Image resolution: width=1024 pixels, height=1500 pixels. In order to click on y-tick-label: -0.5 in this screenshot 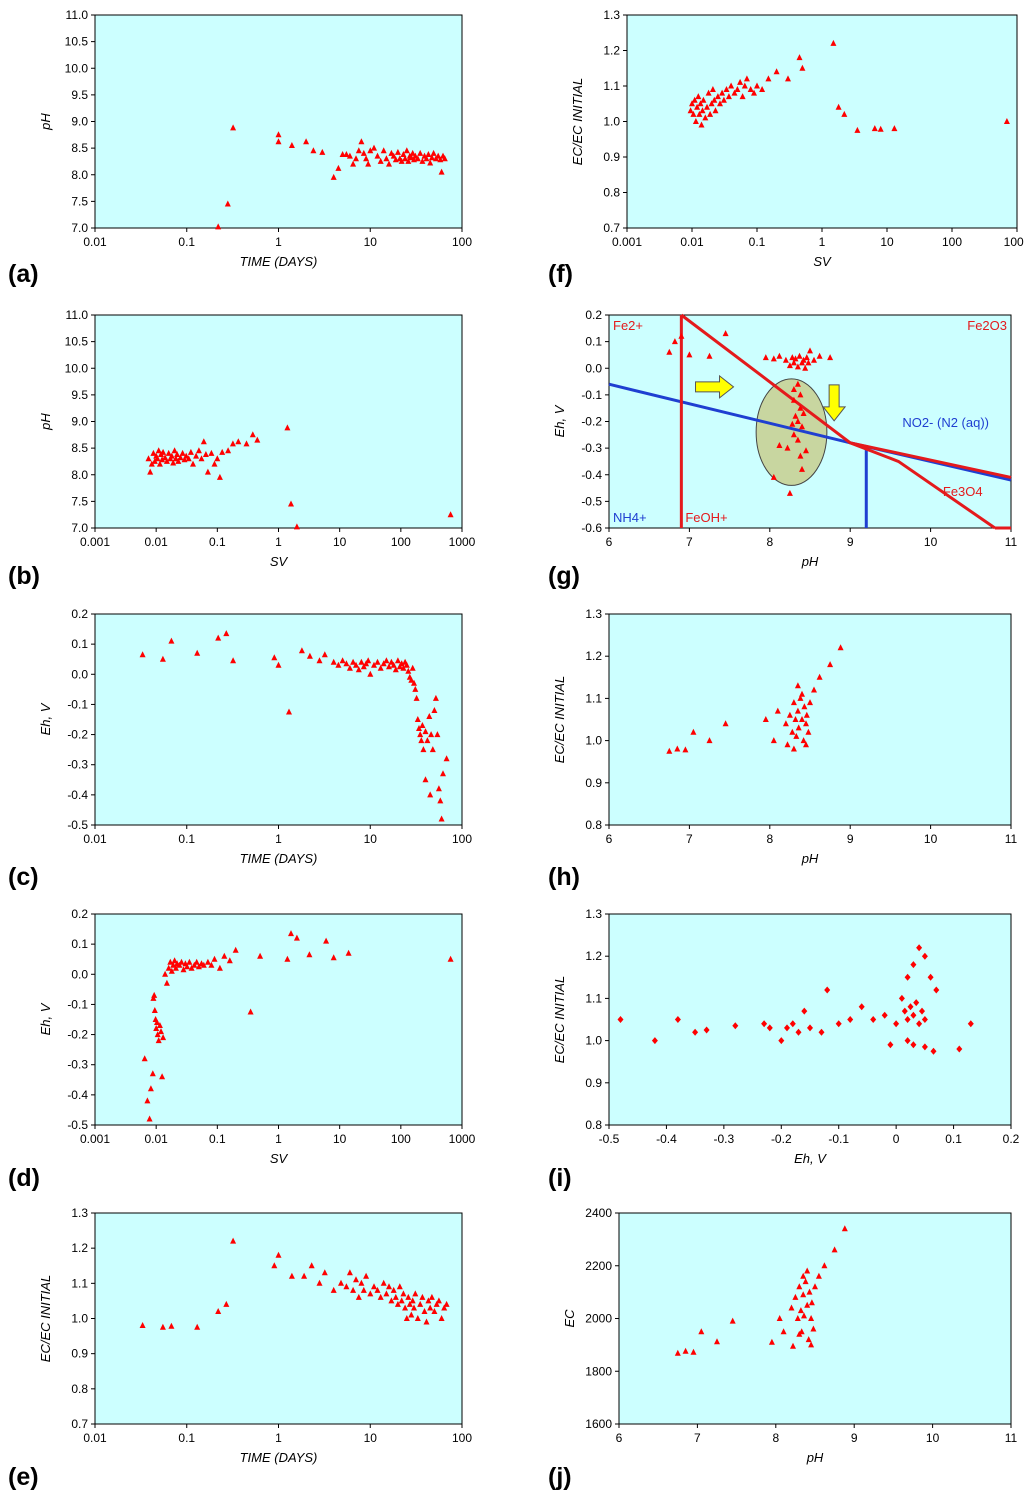, I will do `click(591, 501)`.